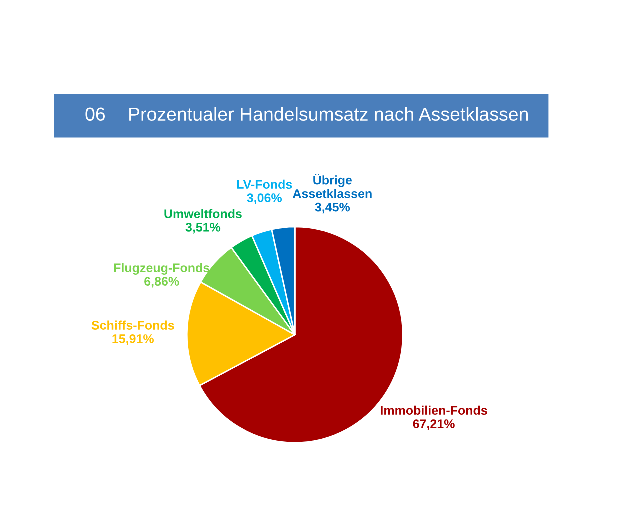 The image size is (620, 512). Describe the element at coordinates (96, 115) in the screenshot. I see `chart-title: 06` at that location.